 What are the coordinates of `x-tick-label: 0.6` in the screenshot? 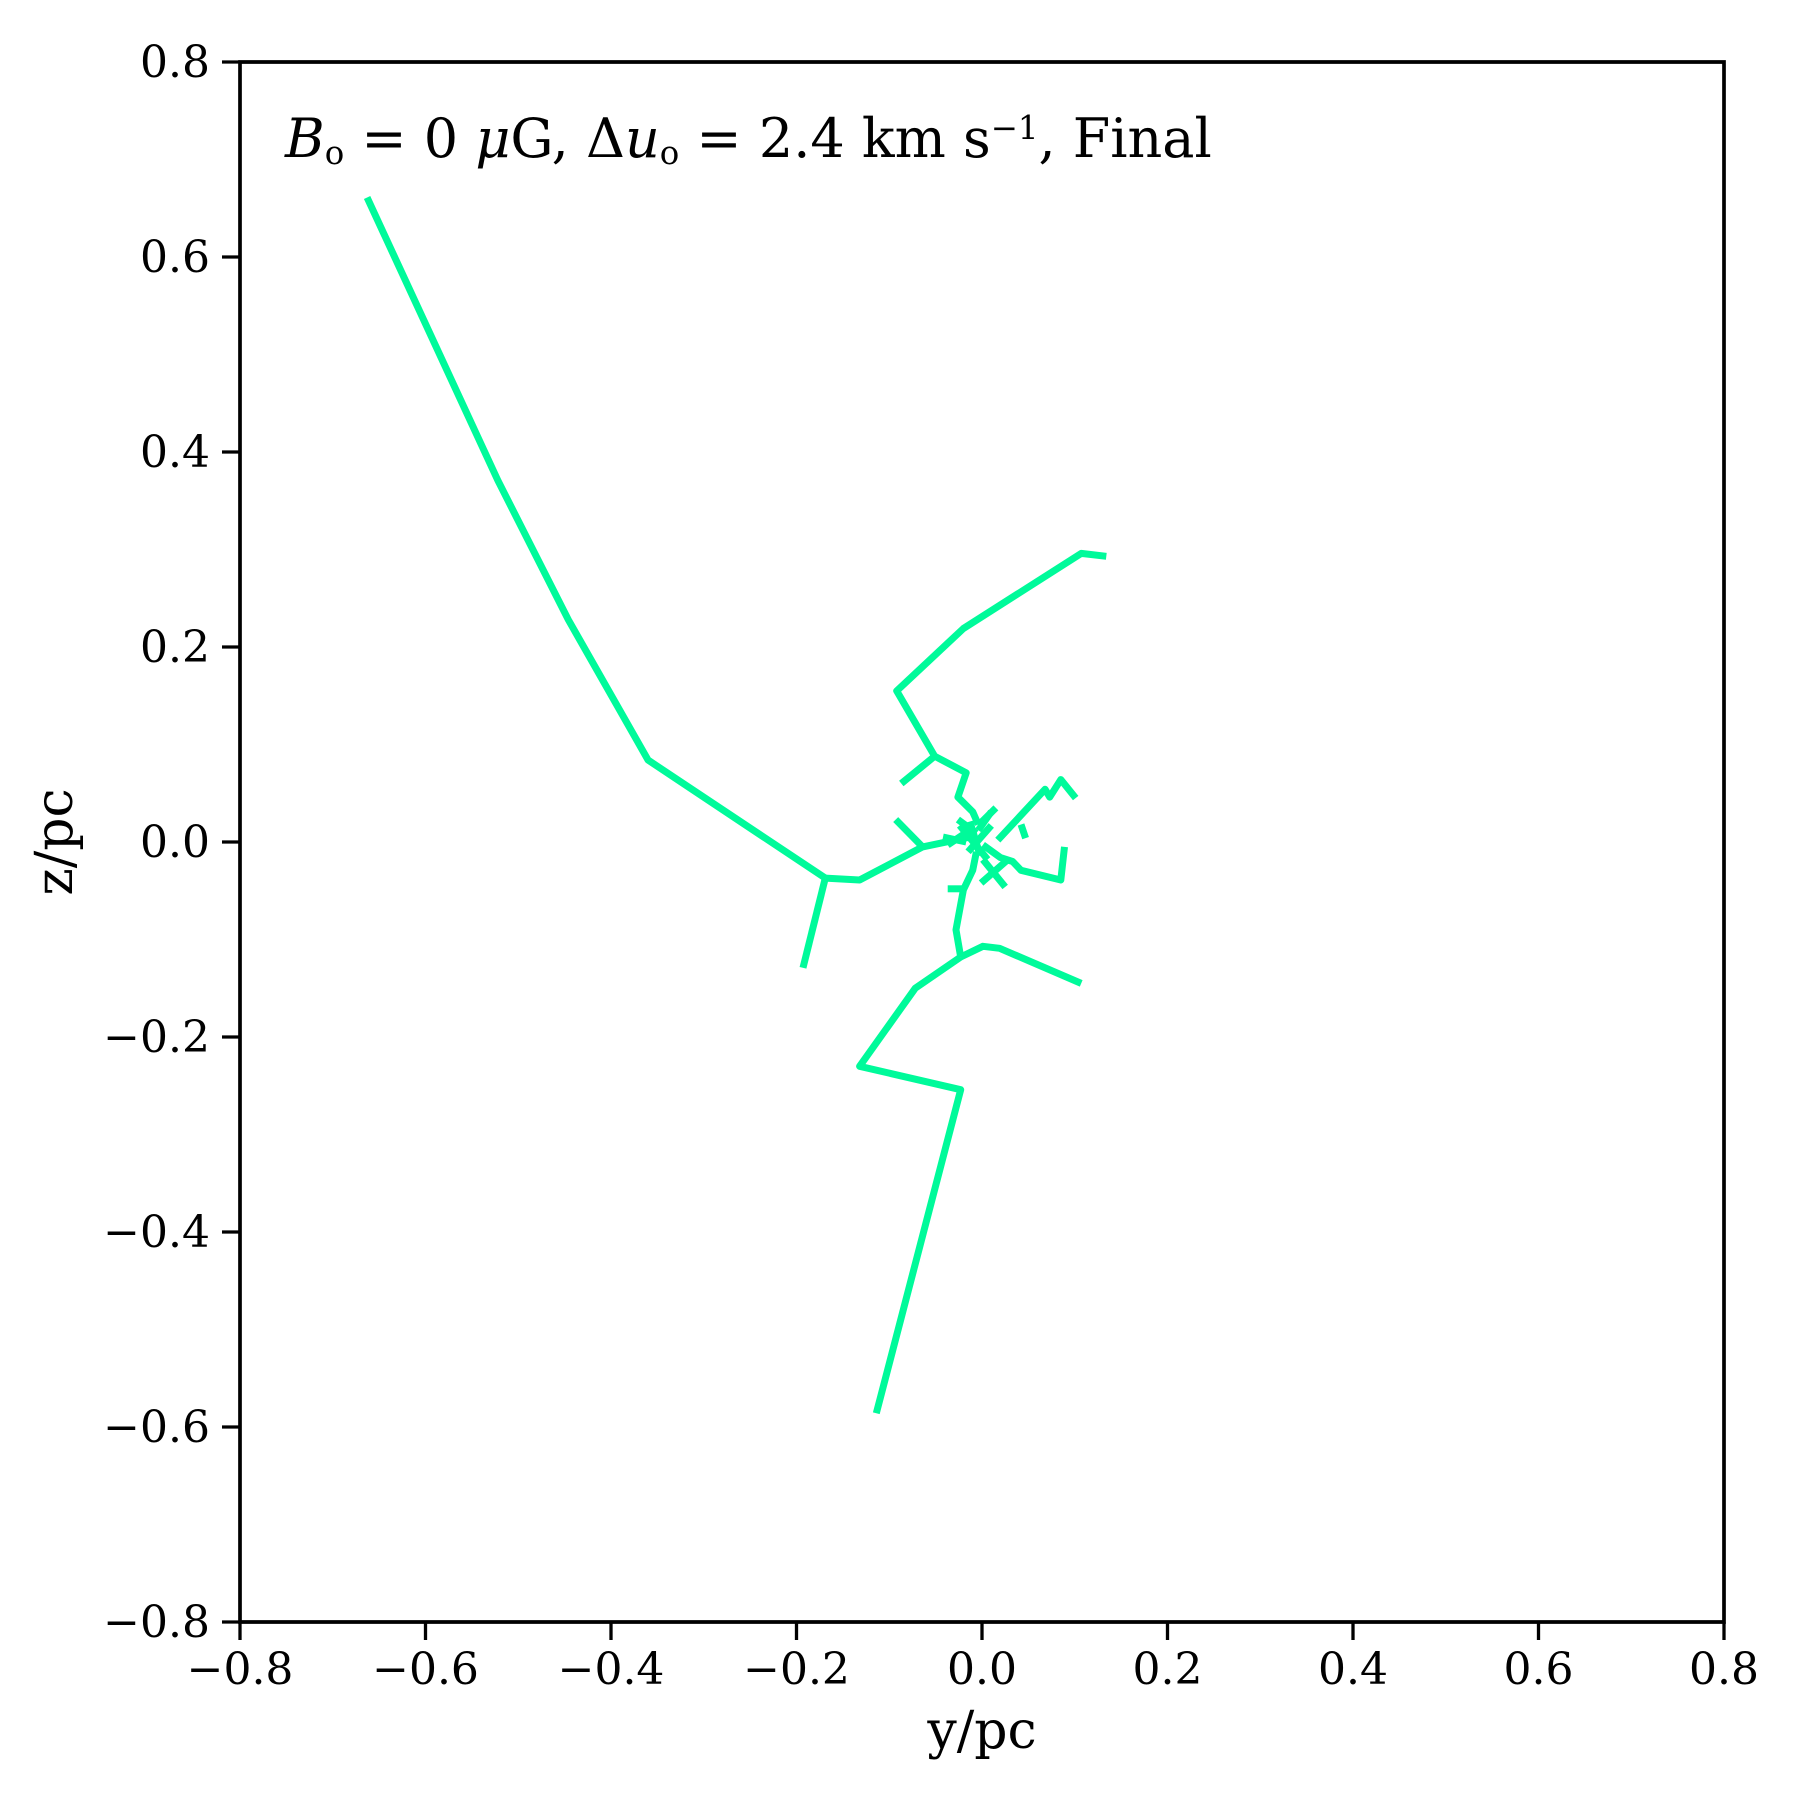 It's located at (1539, 1669).